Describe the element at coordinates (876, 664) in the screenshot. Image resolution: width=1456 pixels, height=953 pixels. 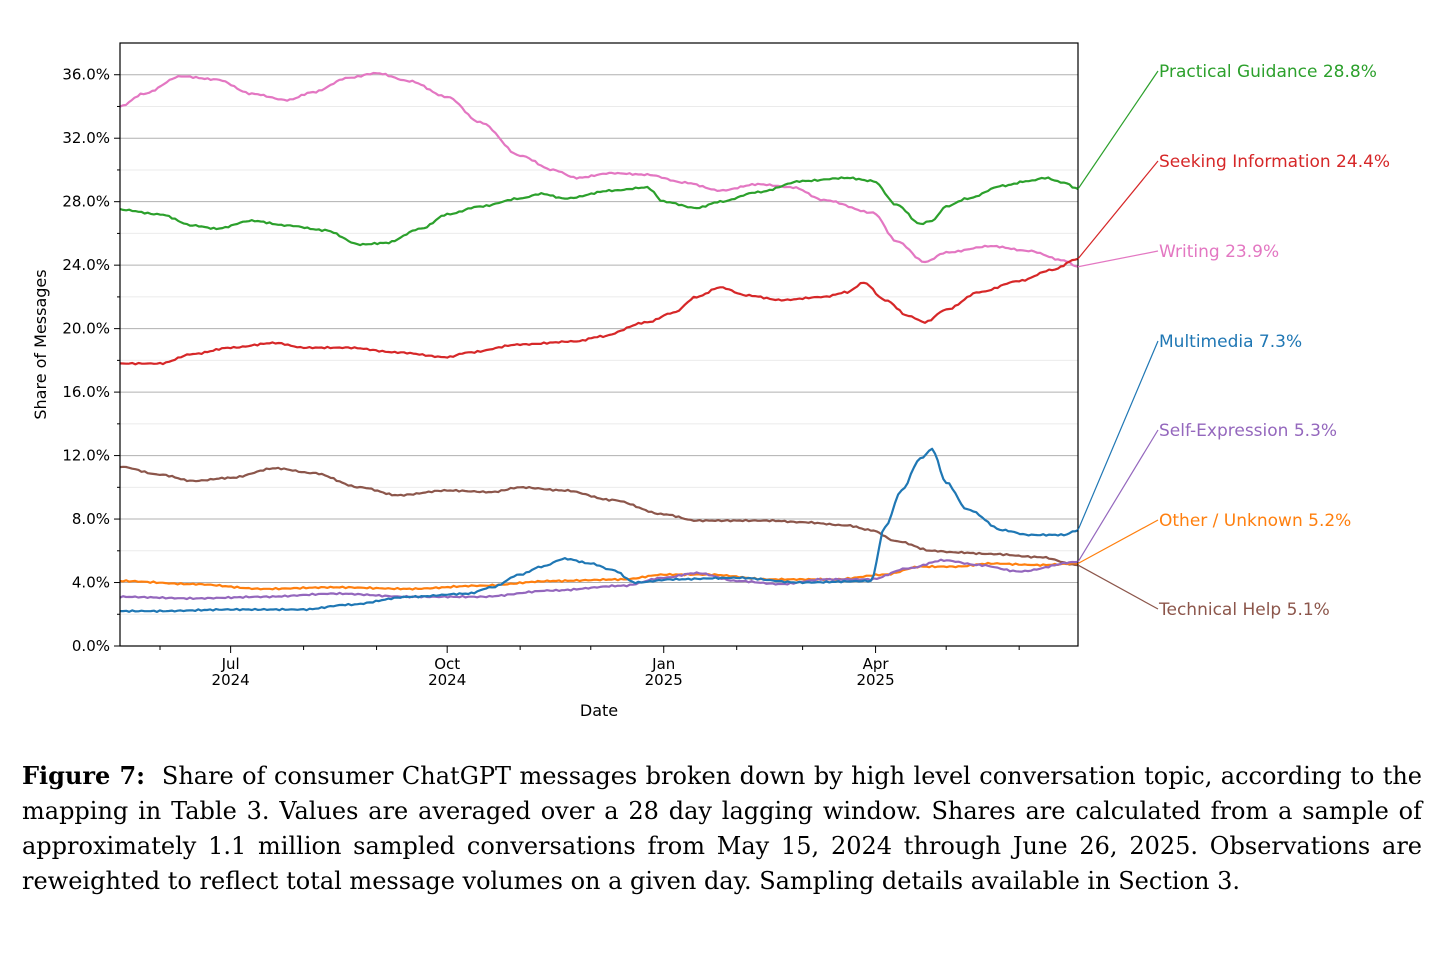
I see `x-tick-label: Apr` at that location.